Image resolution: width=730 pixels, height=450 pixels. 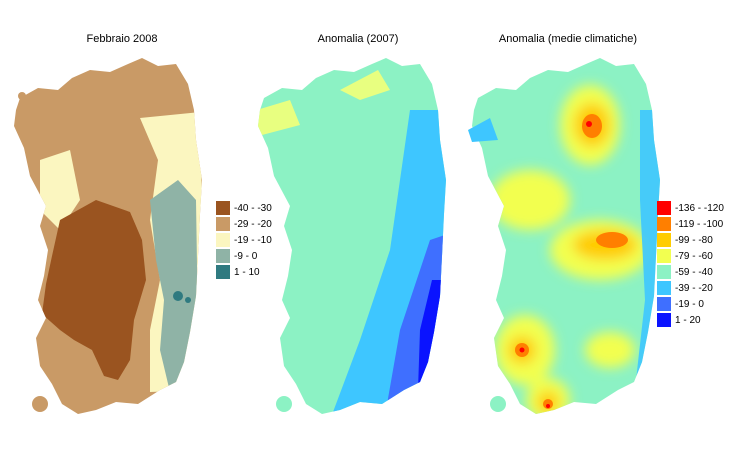 What do you see at coordinates (253, 208) in the screenshot?
I see `legend-label: -40 - -30` at bounding box center [253, 208].